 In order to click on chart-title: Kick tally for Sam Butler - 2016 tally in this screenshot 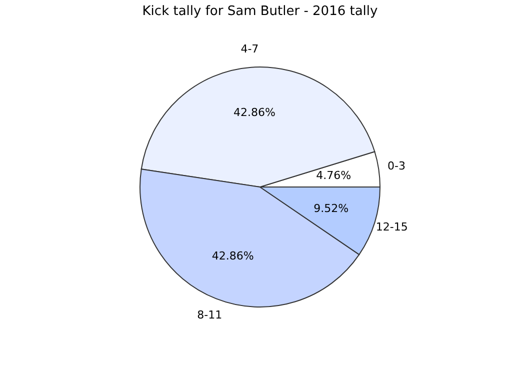, I will do `click(260, 11)`.